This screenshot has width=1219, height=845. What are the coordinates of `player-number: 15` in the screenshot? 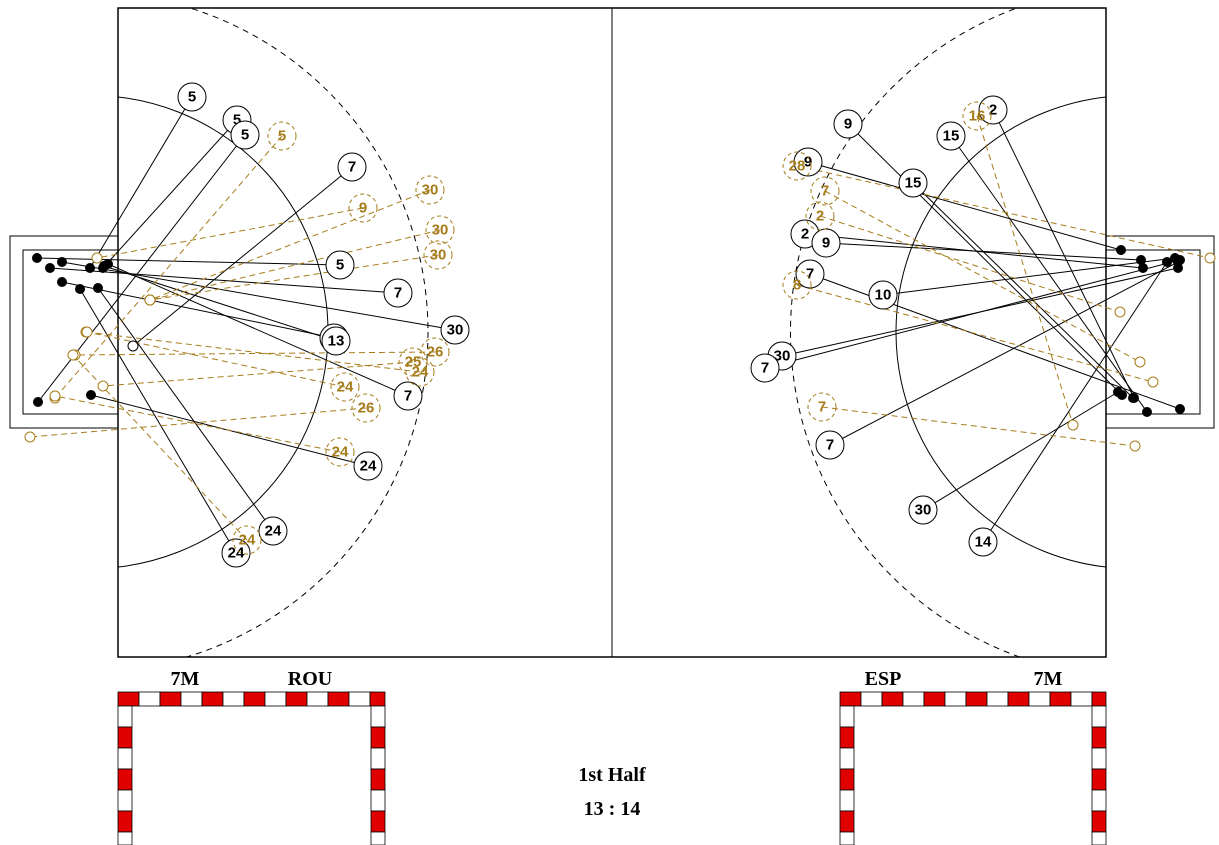 It's located at (913, 183).